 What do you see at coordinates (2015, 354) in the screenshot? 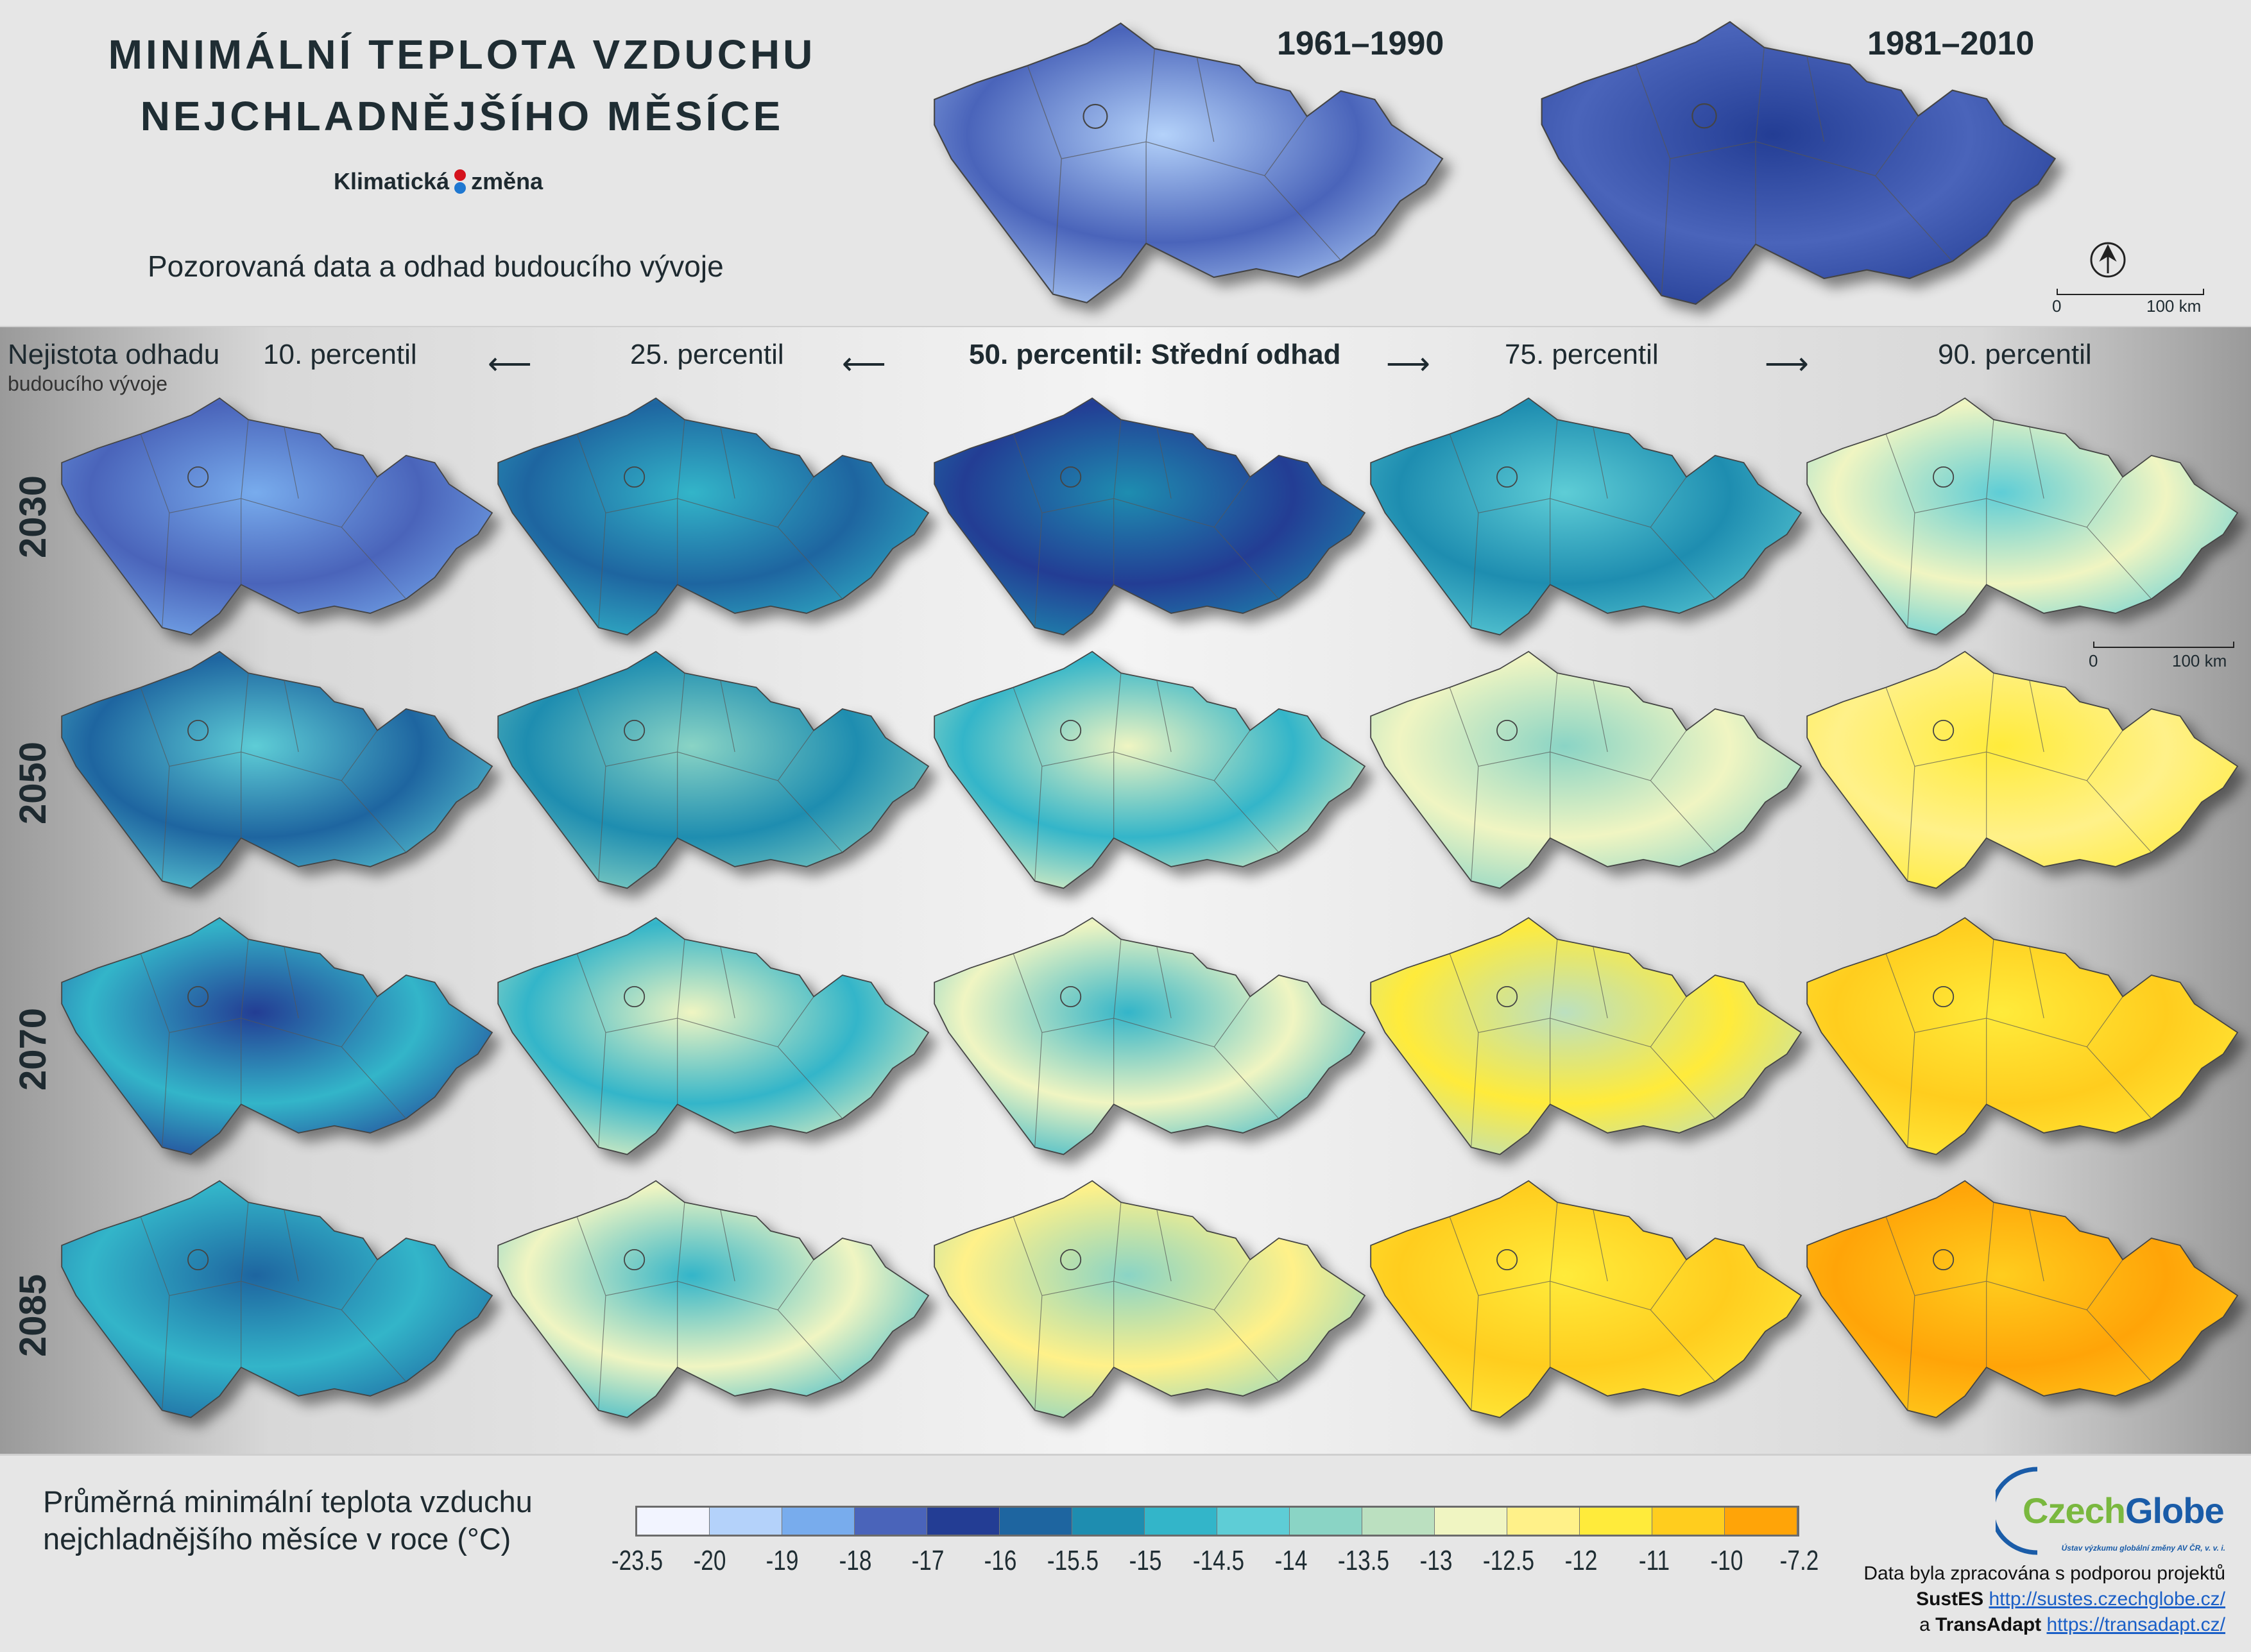
I see `column-header-p90: 90. percentil` at bounding box center [2015, 354].